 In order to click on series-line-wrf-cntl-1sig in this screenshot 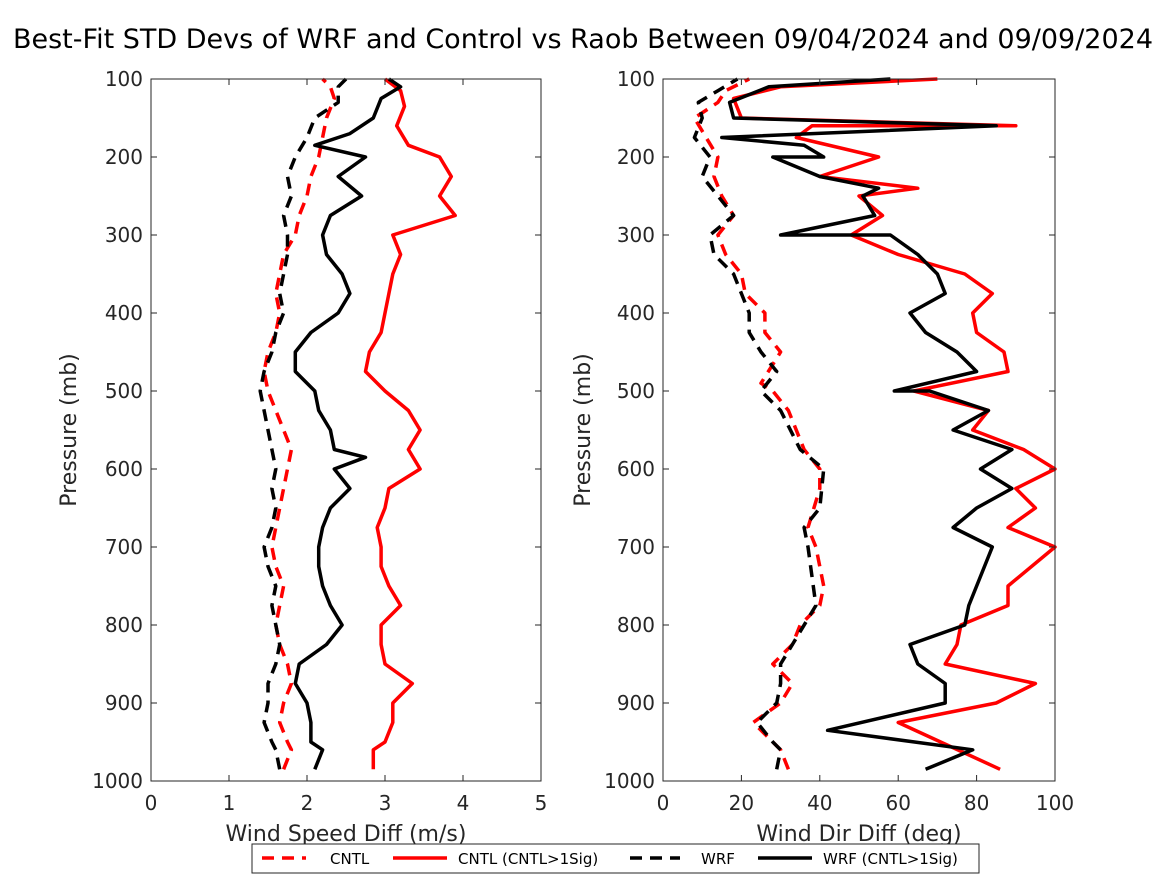, I will do `click(348, 423)`.